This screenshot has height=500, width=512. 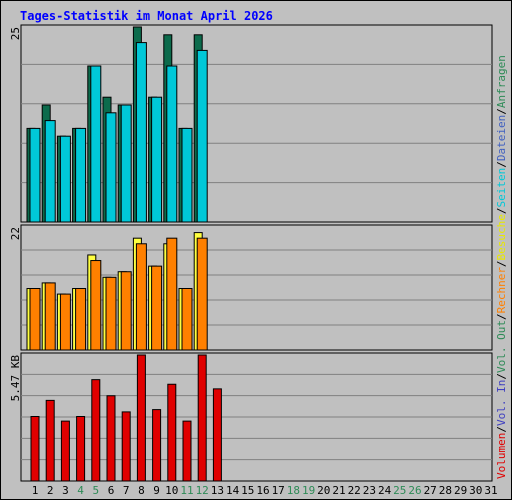 What do you see at coordinates (293, 490) in the screenshot?
I see `x-tick-label: 18` at bounding box center [293, 490].